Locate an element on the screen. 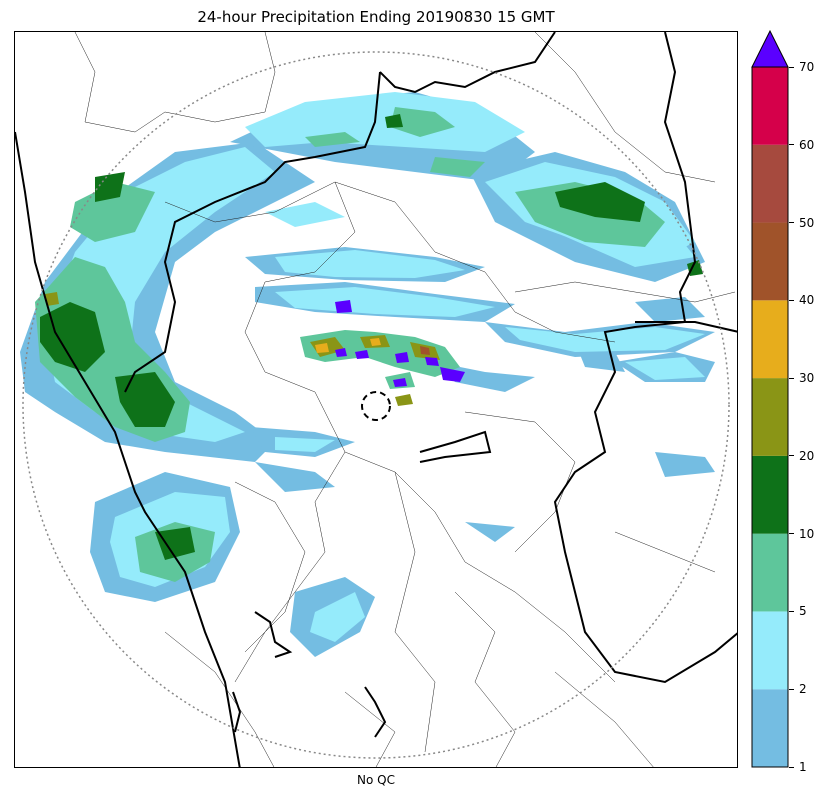 The image size is (825, 797). precip-layer-20-plus is located at coordinates (255, 349).